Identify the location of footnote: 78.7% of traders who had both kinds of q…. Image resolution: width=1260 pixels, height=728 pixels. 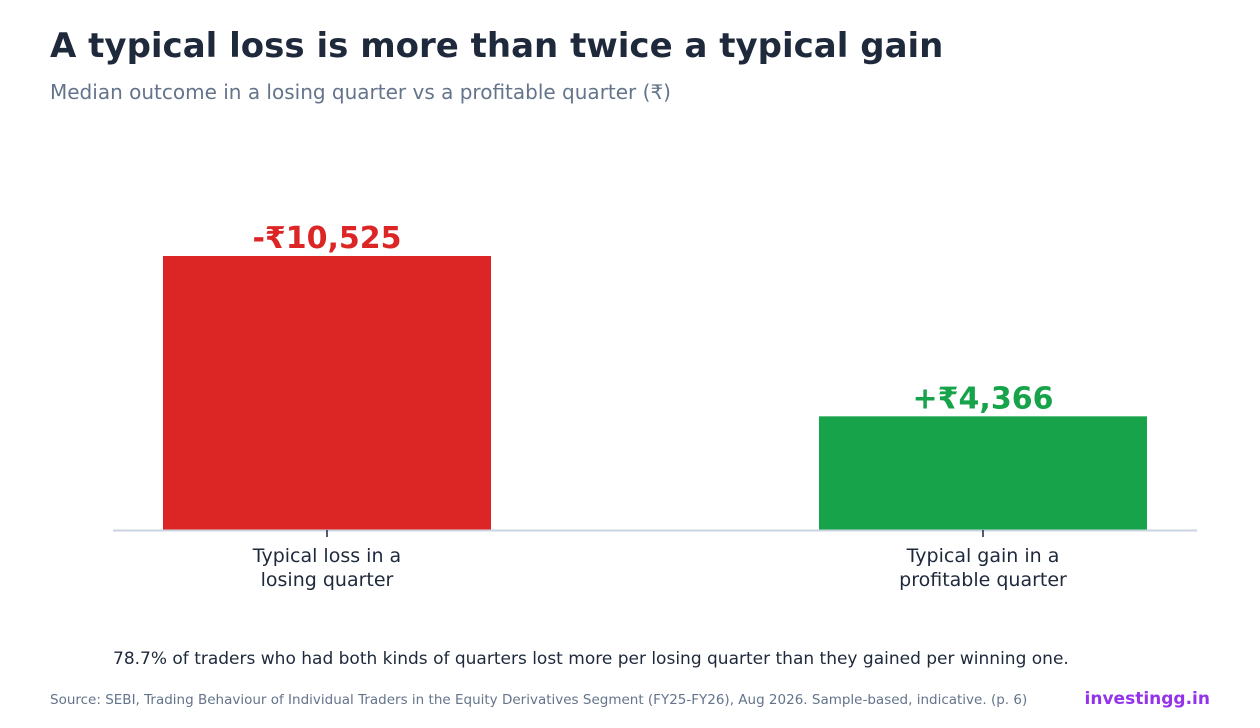
(591, 659).